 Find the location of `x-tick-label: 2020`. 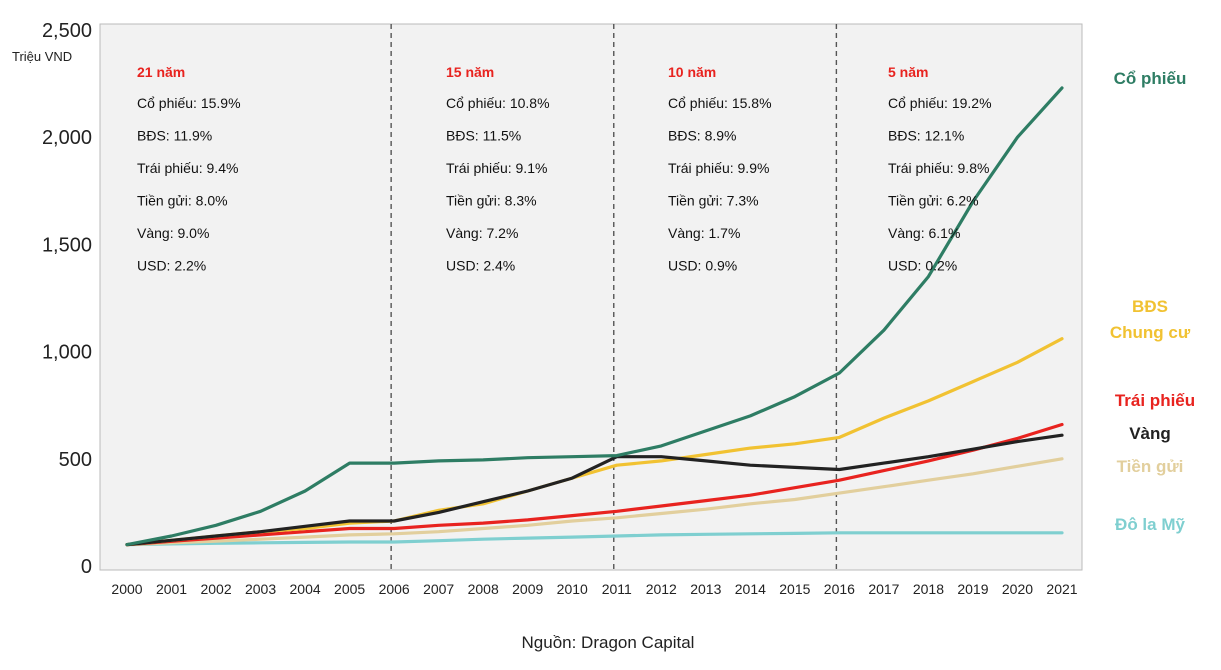

x-tick-label: 2020 is located at coordinates (1017, 589).